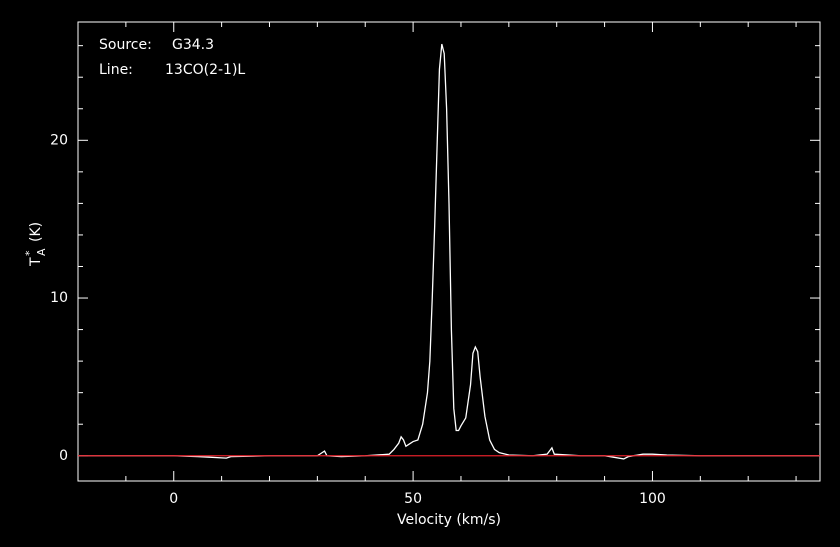  What do you see at coordinates (205, 70) in the screenshot?
I see `annotation: 13CO(2-1)L` at bounding box center [205, 70].